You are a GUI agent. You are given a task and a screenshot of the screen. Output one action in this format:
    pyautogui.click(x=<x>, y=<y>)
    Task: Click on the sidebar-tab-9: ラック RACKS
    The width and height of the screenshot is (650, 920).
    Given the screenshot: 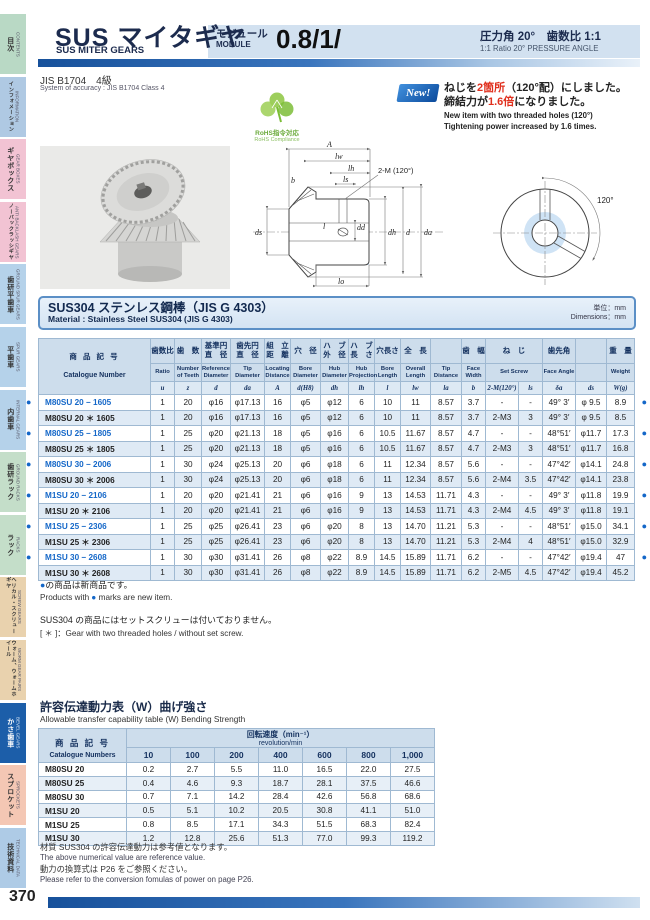 What is the action you would take?
    pyautogui.click(x=13, y=544)
    